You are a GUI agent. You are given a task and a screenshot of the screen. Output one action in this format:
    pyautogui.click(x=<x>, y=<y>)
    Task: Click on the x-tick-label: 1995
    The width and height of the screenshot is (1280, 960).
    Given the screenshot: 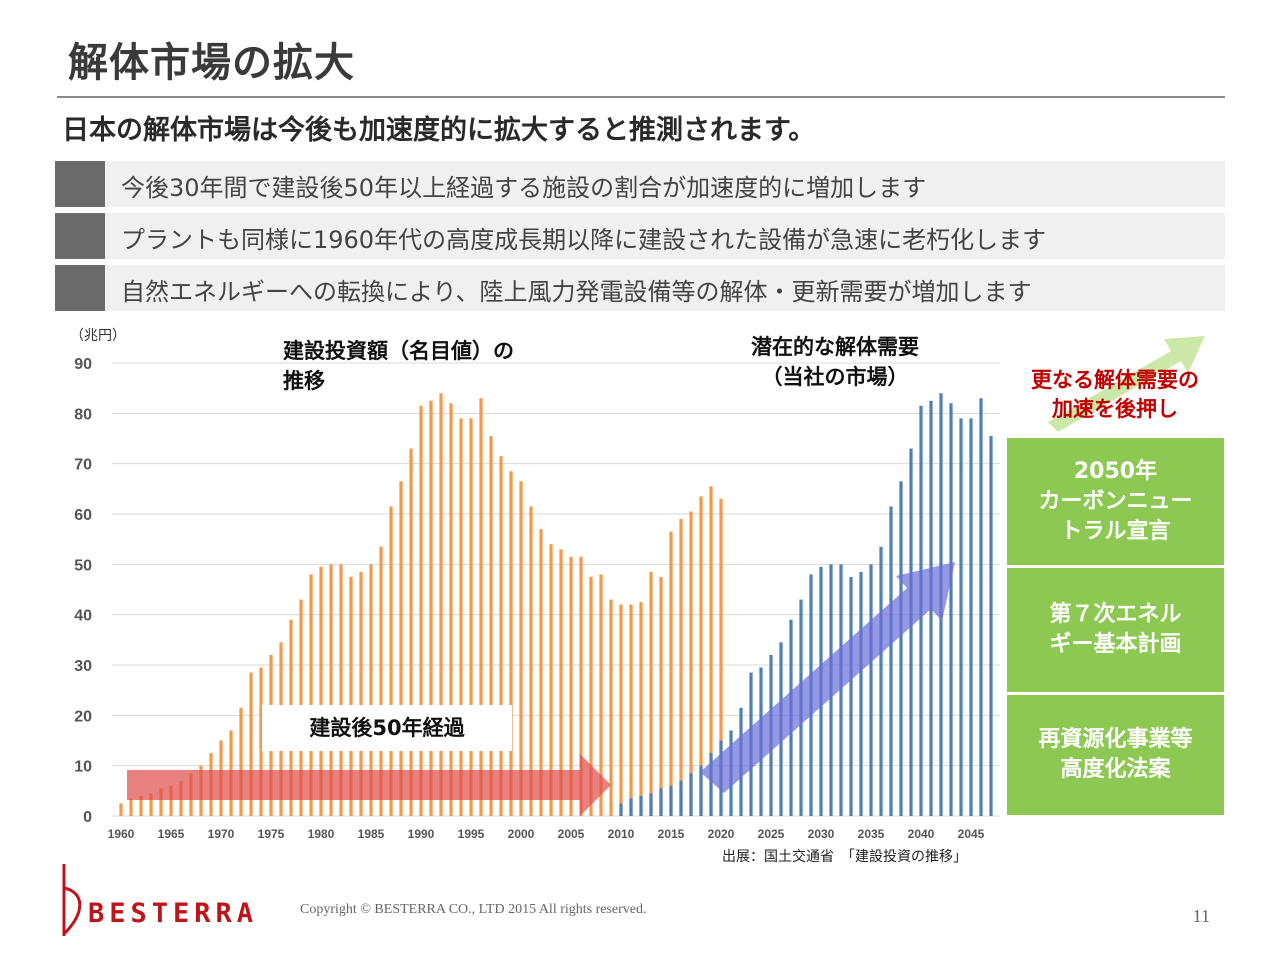 What is the action you would take?
    pyautogui.click(x=471, y=834)
    